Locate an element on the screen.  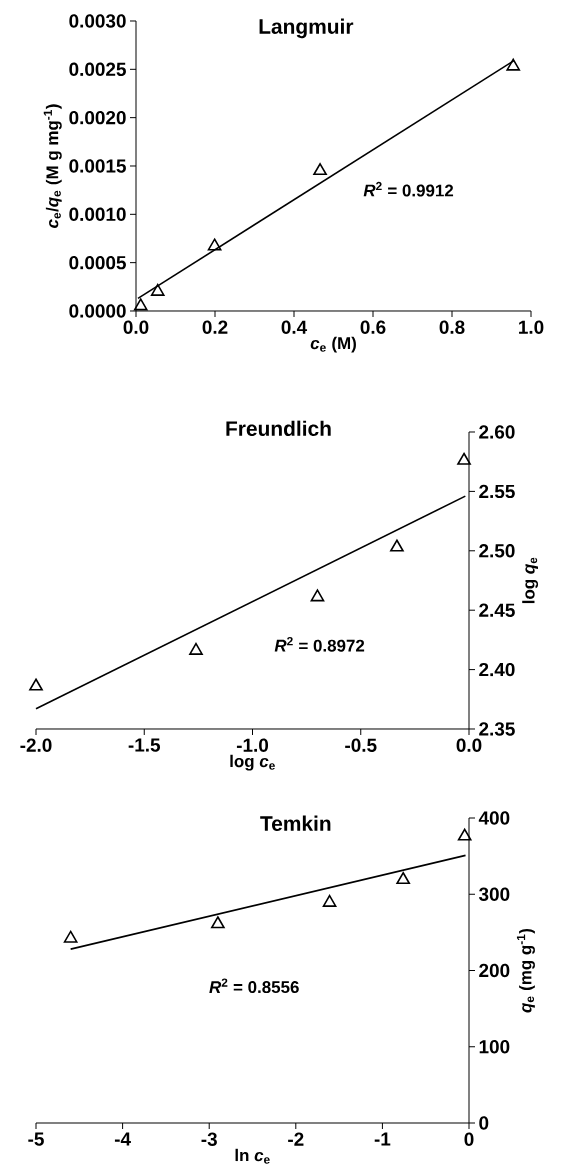
x-axis-title: log c$_{e}$ is located at coordinates (252, 762).